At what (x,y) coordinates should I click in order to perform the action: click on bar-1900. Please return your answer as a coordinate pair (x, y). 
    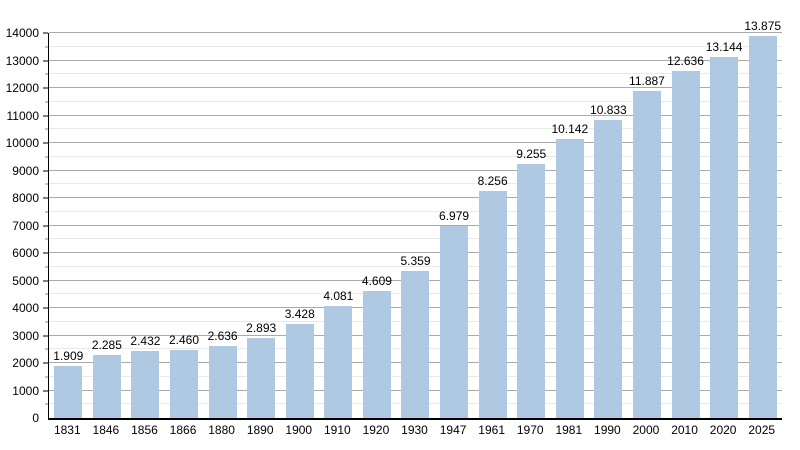
    Looking at the image, I should click on (299, 370).